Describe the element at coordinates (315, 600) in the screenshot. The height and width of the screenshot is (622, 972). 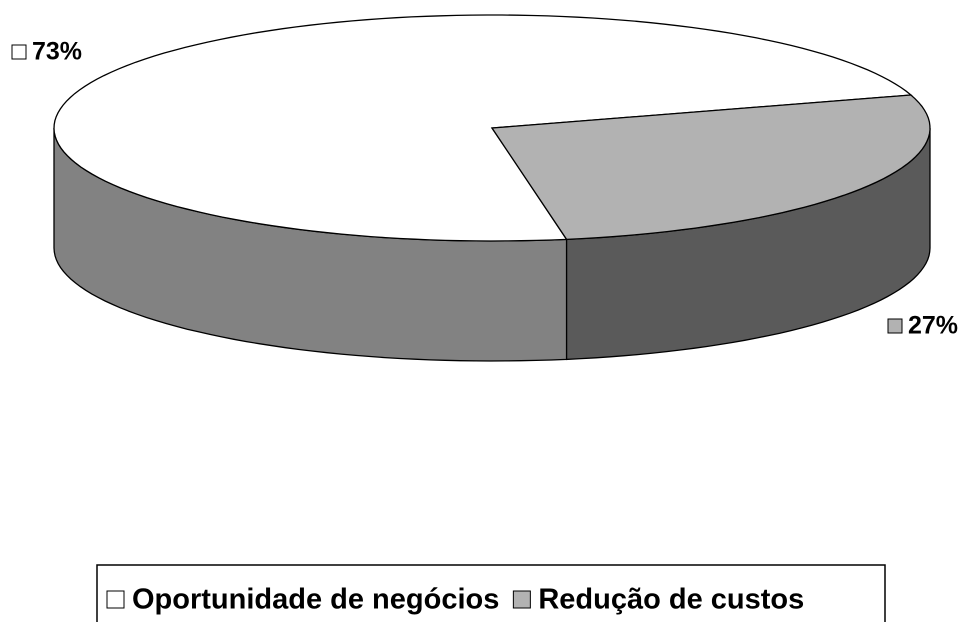
I see `legend-label: Oportunidade de negócios` at that location.